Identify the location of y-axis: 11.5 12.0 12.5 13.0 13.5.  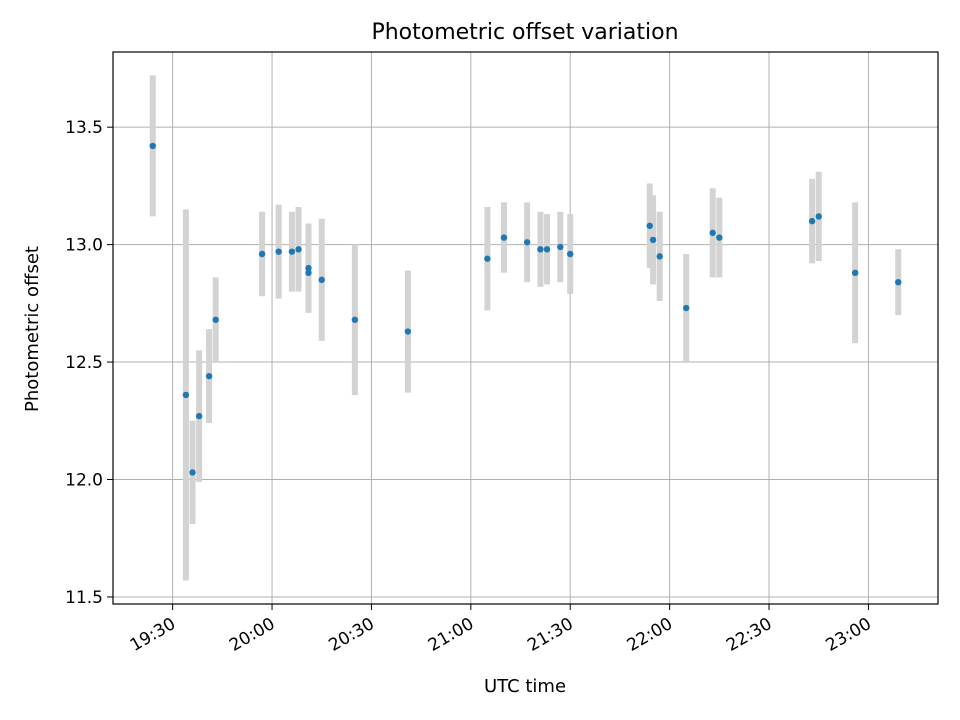
(89, 363).